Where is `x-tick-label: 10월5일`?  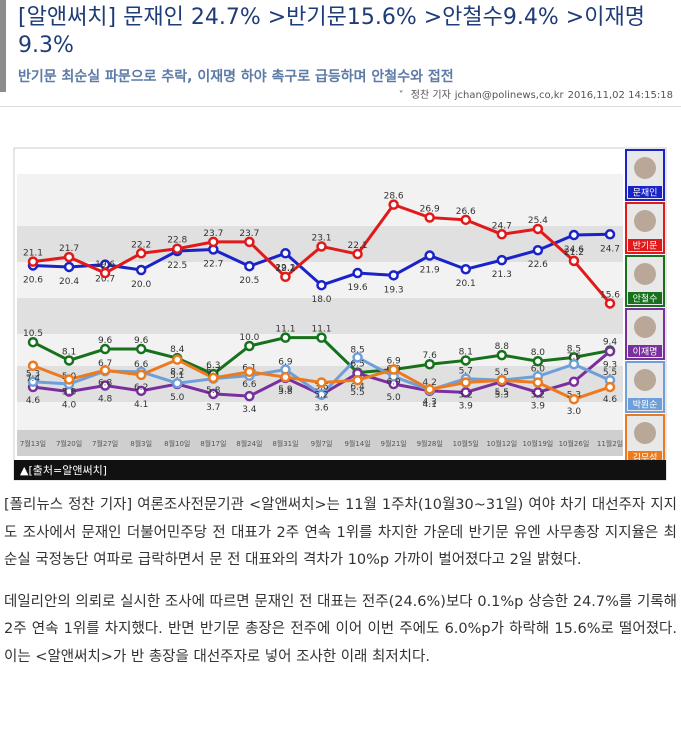 x-tick-label: 10월5일 is located at coordinates (466, 443).